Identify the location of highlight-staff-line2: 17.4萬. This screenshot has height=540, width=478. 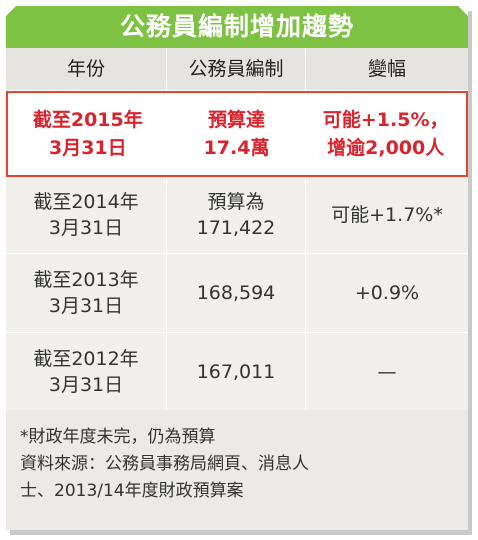
(236, 148).